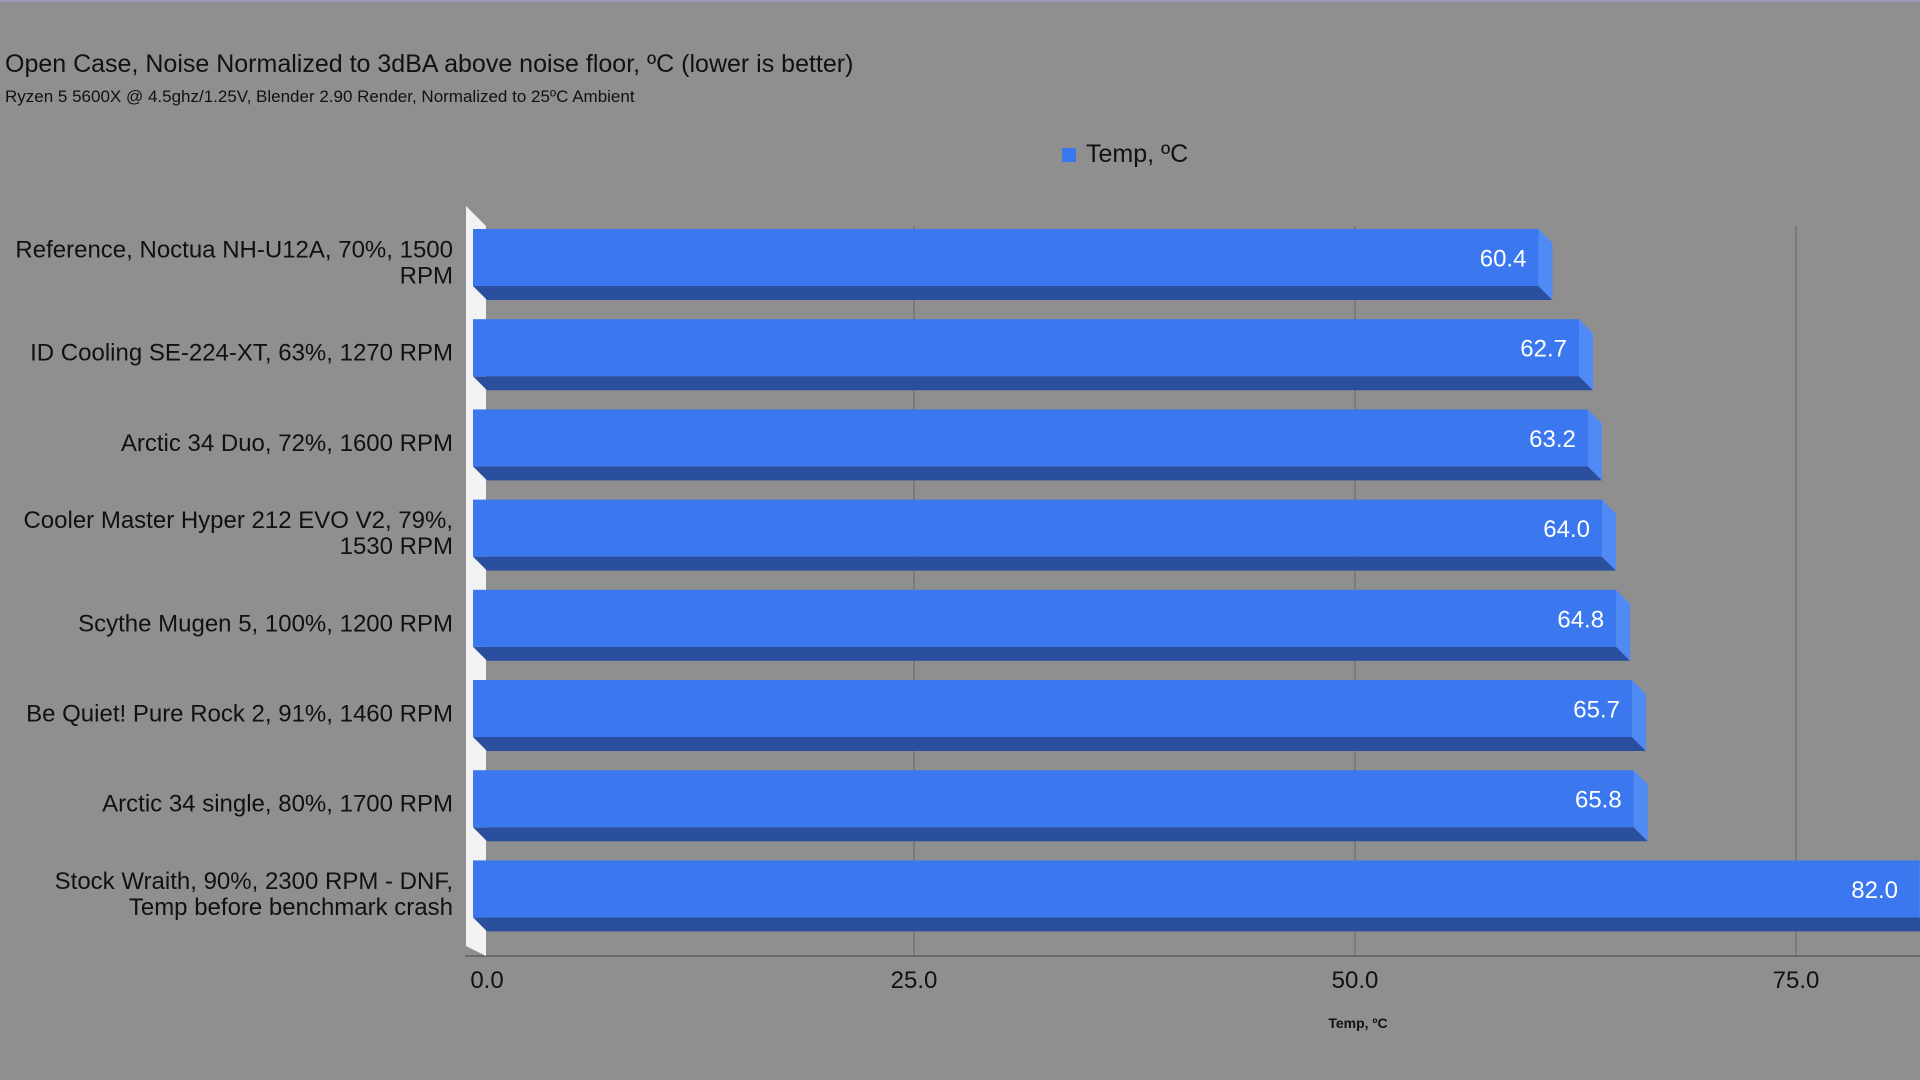 The height and width of the screenshot is (1080, 1920). Describe the element at coordinates (1598, 800) in the screenshot. I see `bar-value-label: 65.8` at that location.